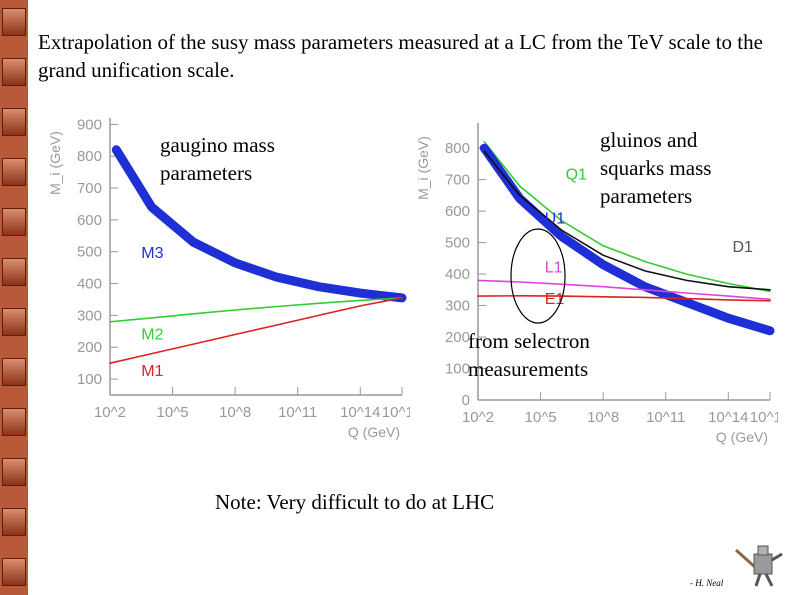 Image resolution: width=794 pixels, height=595 pixels. I want to click on gluino-annotation: gluinos and squarks mass parameters, so click(656, 168).